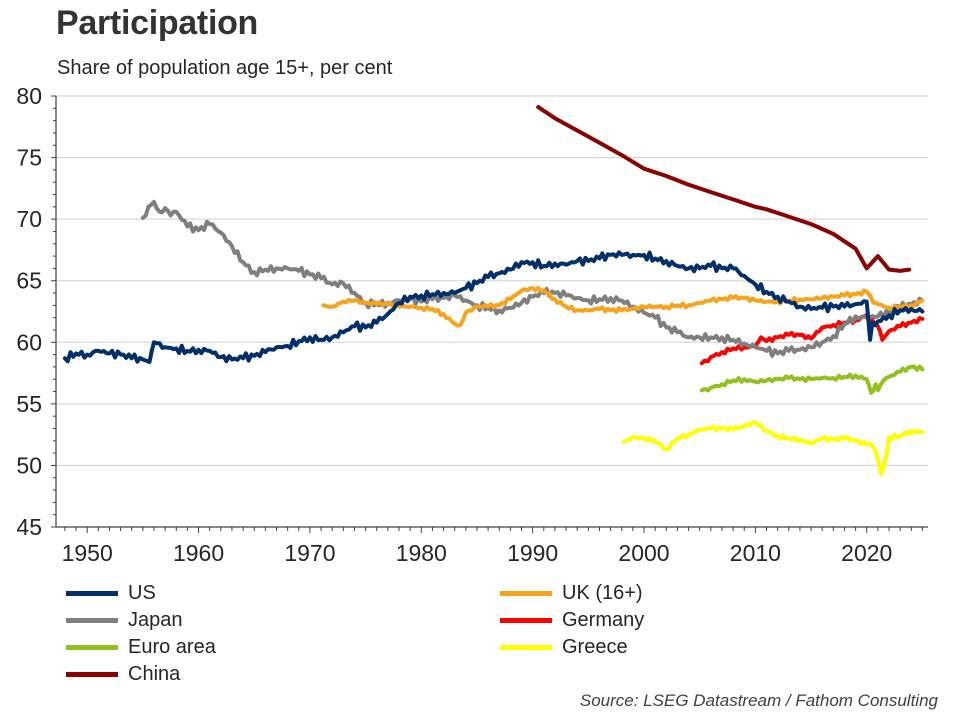 The height and width of the screenshot is (720, 960). Describe the element at coordinates (198, 553) in the screenshot. I see `x-tick-label: 1960` at that location.